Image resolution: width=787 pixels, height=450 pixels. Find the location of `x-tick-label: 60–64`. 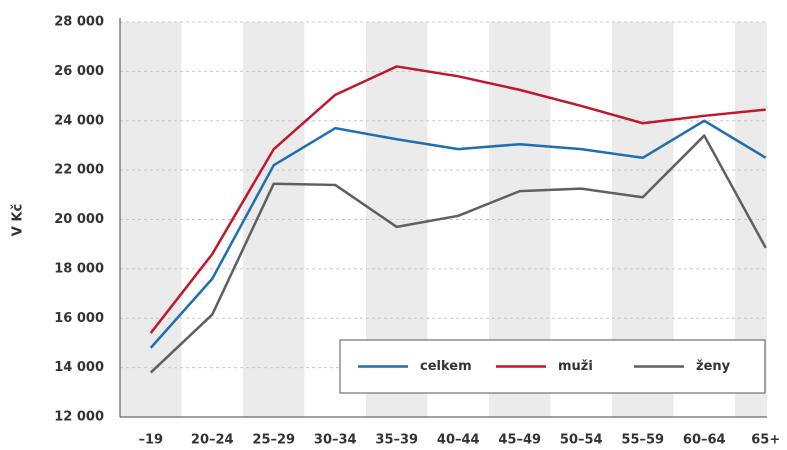

x-tick-label: 60–64 is located at coordinates (704, 440).